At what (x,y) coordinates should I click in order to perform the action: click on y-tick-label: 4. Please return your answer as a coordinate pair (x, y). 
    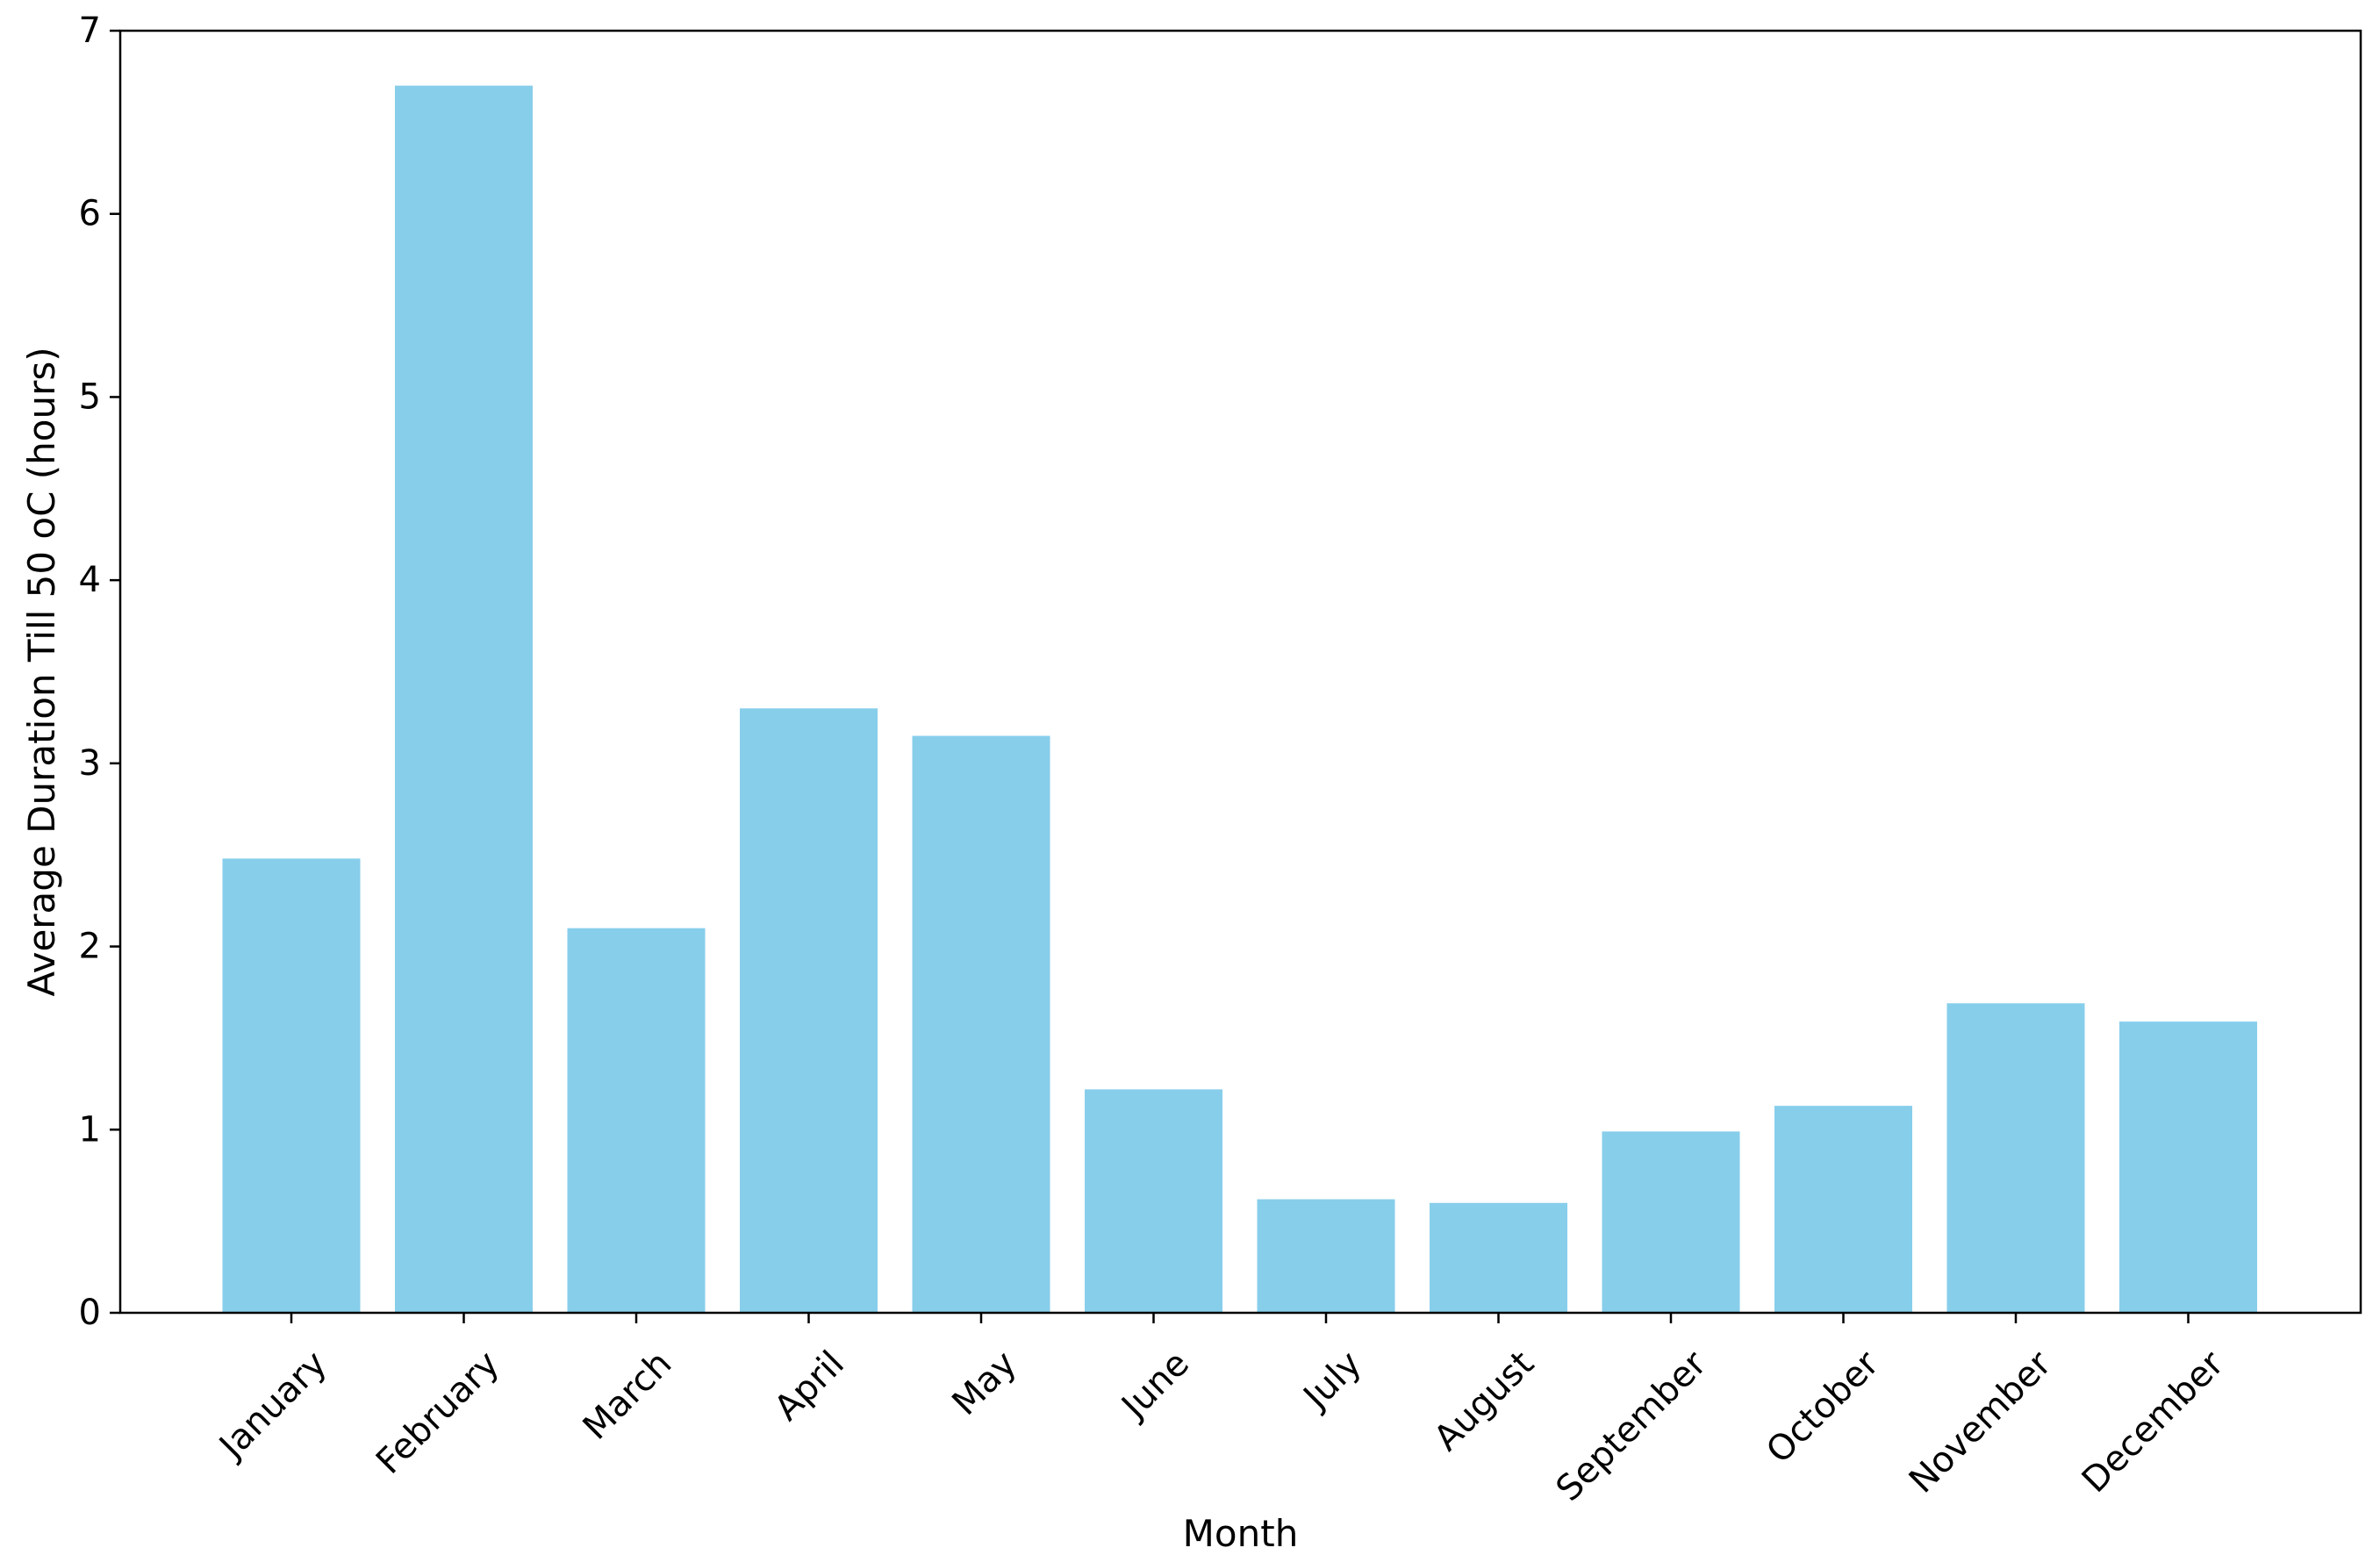
    Looking at the image, I should click on (90, 580).